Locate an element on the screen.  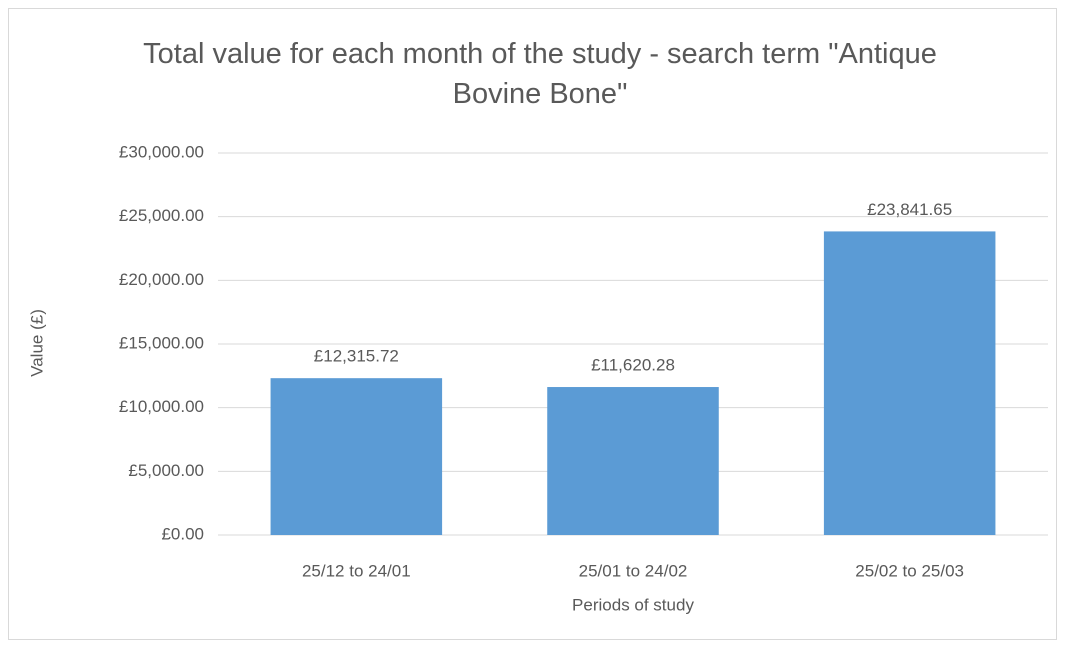
data-label: £11,620.28 is located at coordinates (633, 365).